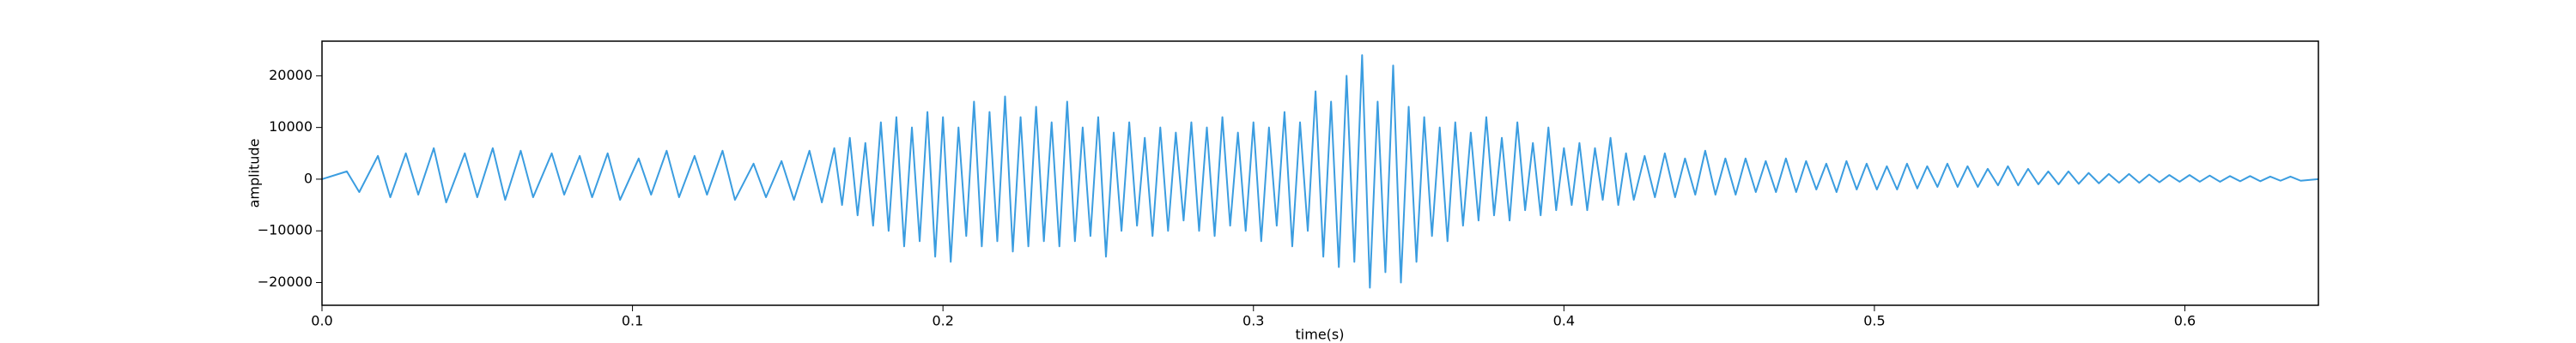 The height and width of the screenshot is (343, 2576). I want to click on x-tick-label: 0.2, so click(943, 321).